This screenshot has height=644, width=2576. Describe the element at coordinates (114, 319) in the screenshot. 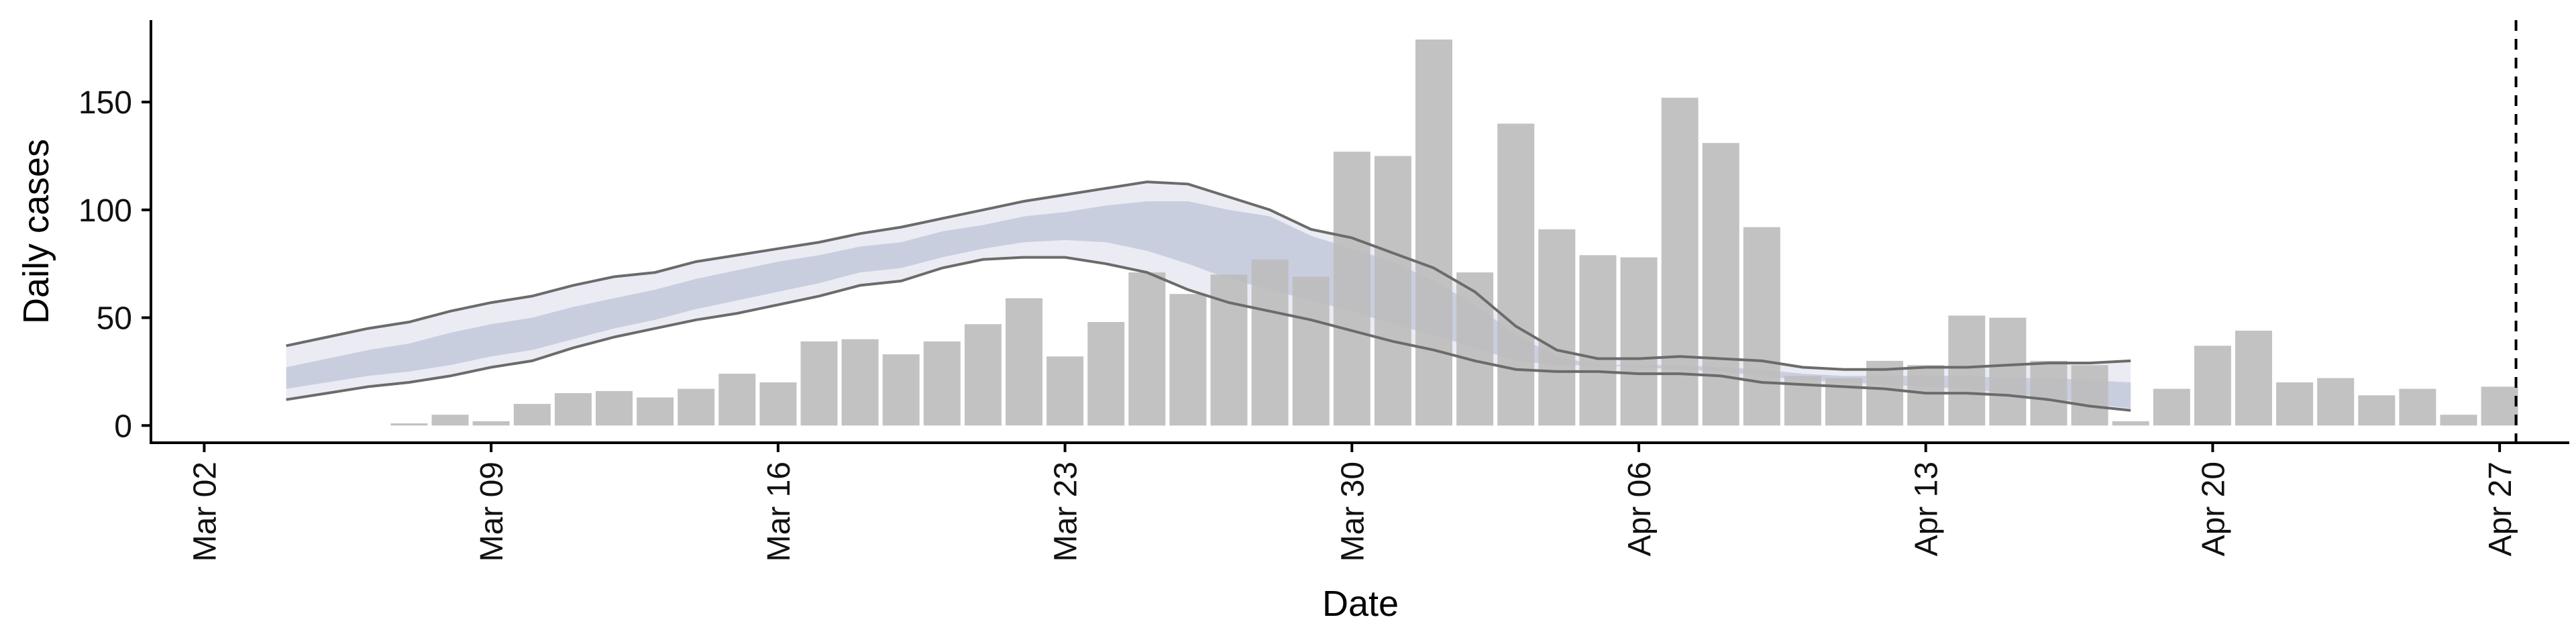

I see `y-tick-label: 50` at that location.